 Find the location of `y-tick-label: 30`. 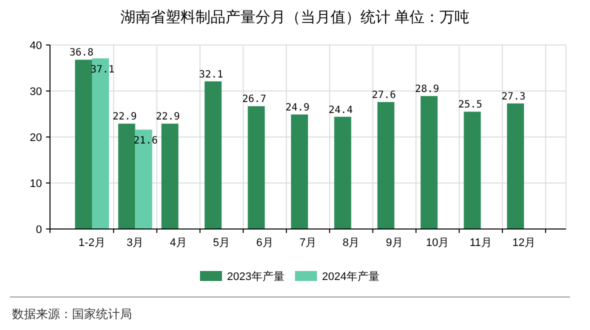

y-tick-label: 30 is located at coordinates (36, 92).